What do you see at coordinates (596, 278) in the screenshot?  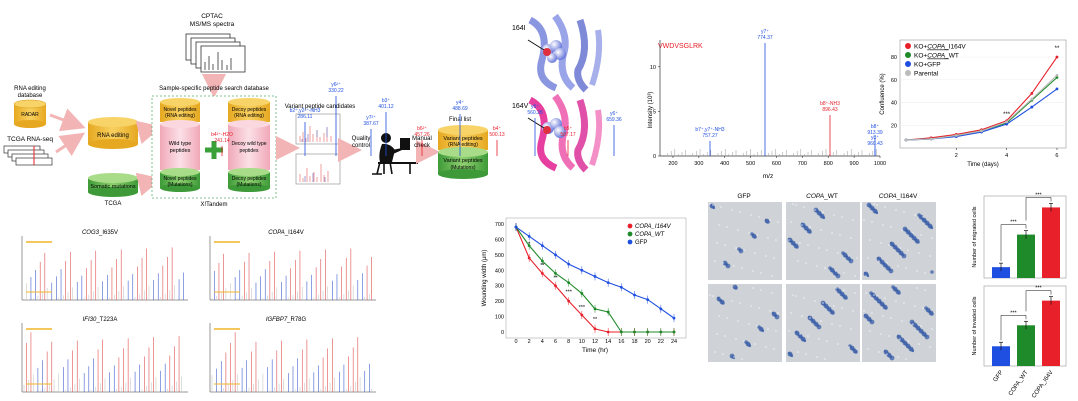 I see `wound-frame` at bounding box center [596, 278].